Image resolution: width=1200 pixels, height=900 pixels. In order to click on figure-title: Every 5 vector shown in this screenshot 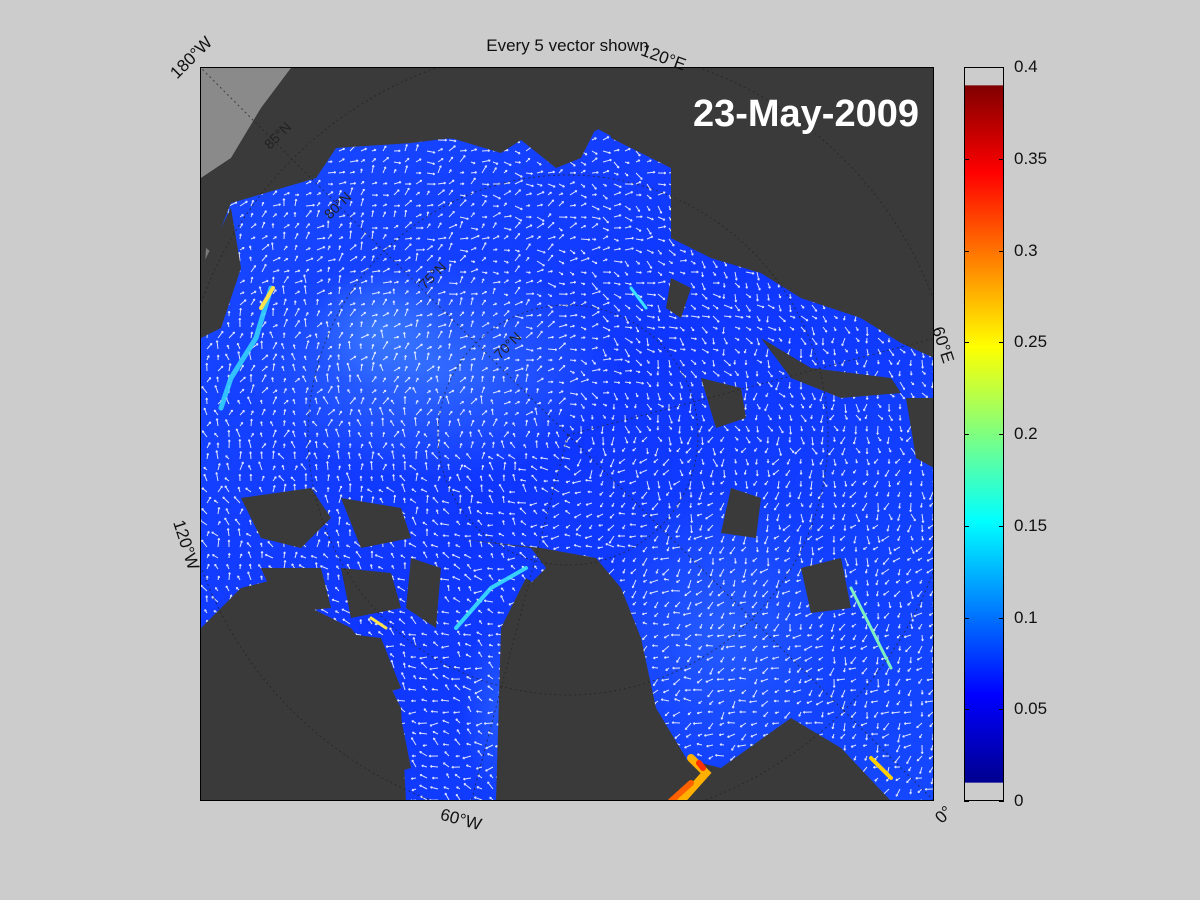, I will do `click(567, 45)`.